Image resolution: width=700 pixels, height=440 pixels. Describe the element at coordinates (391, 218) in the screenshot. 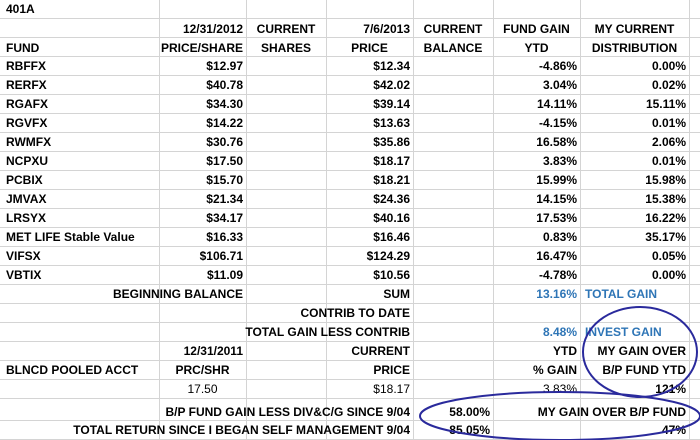

I see `fund-current-price: $40.16` at that location.